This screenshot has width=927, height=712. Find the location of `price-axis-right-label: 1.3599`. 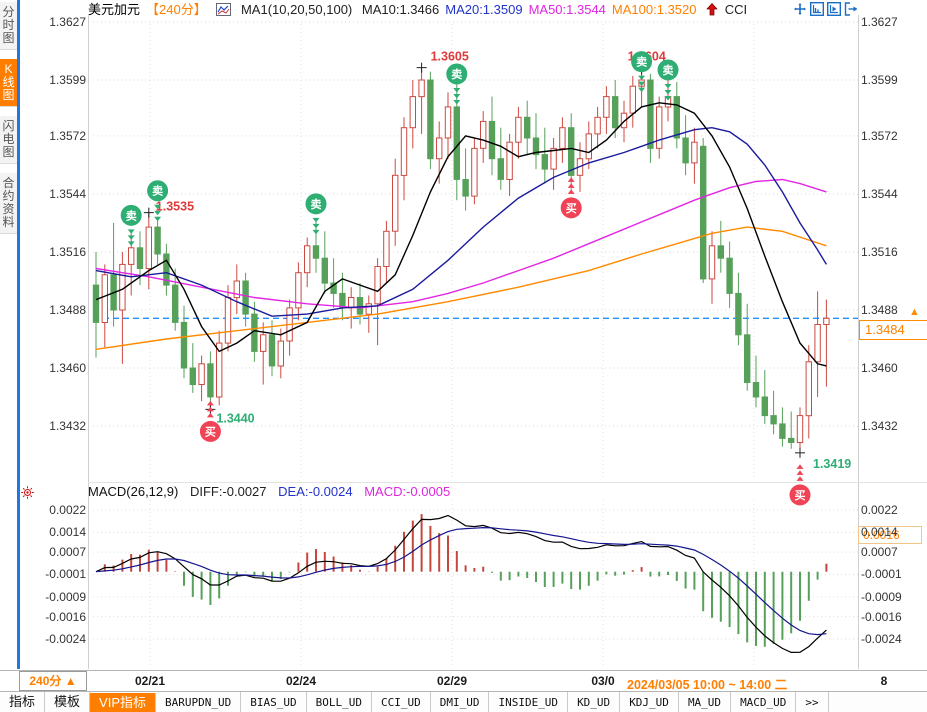

price-axis-right-label: 1.3599 is located at coordinates (879, 80).